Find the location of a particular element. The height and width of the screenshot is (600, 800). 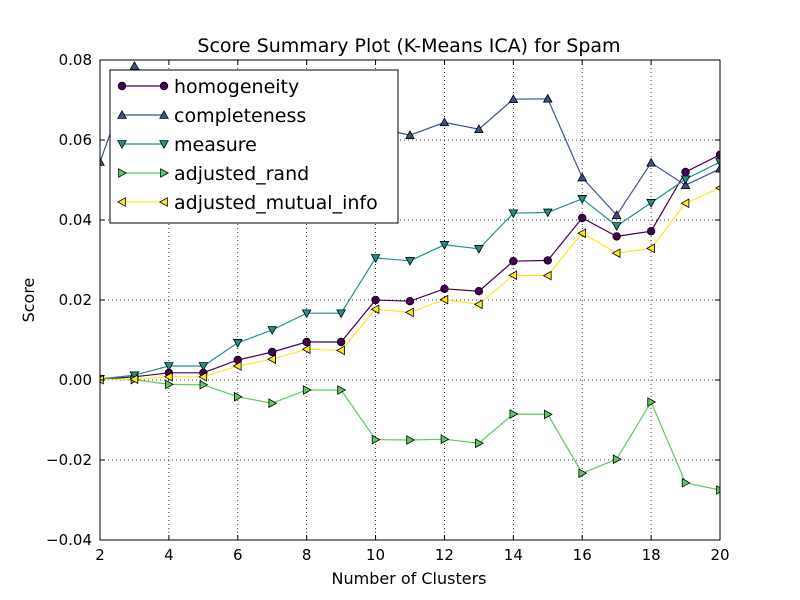

legend-item-homogeneity: homogeneity is located at coordinates (208, 87).